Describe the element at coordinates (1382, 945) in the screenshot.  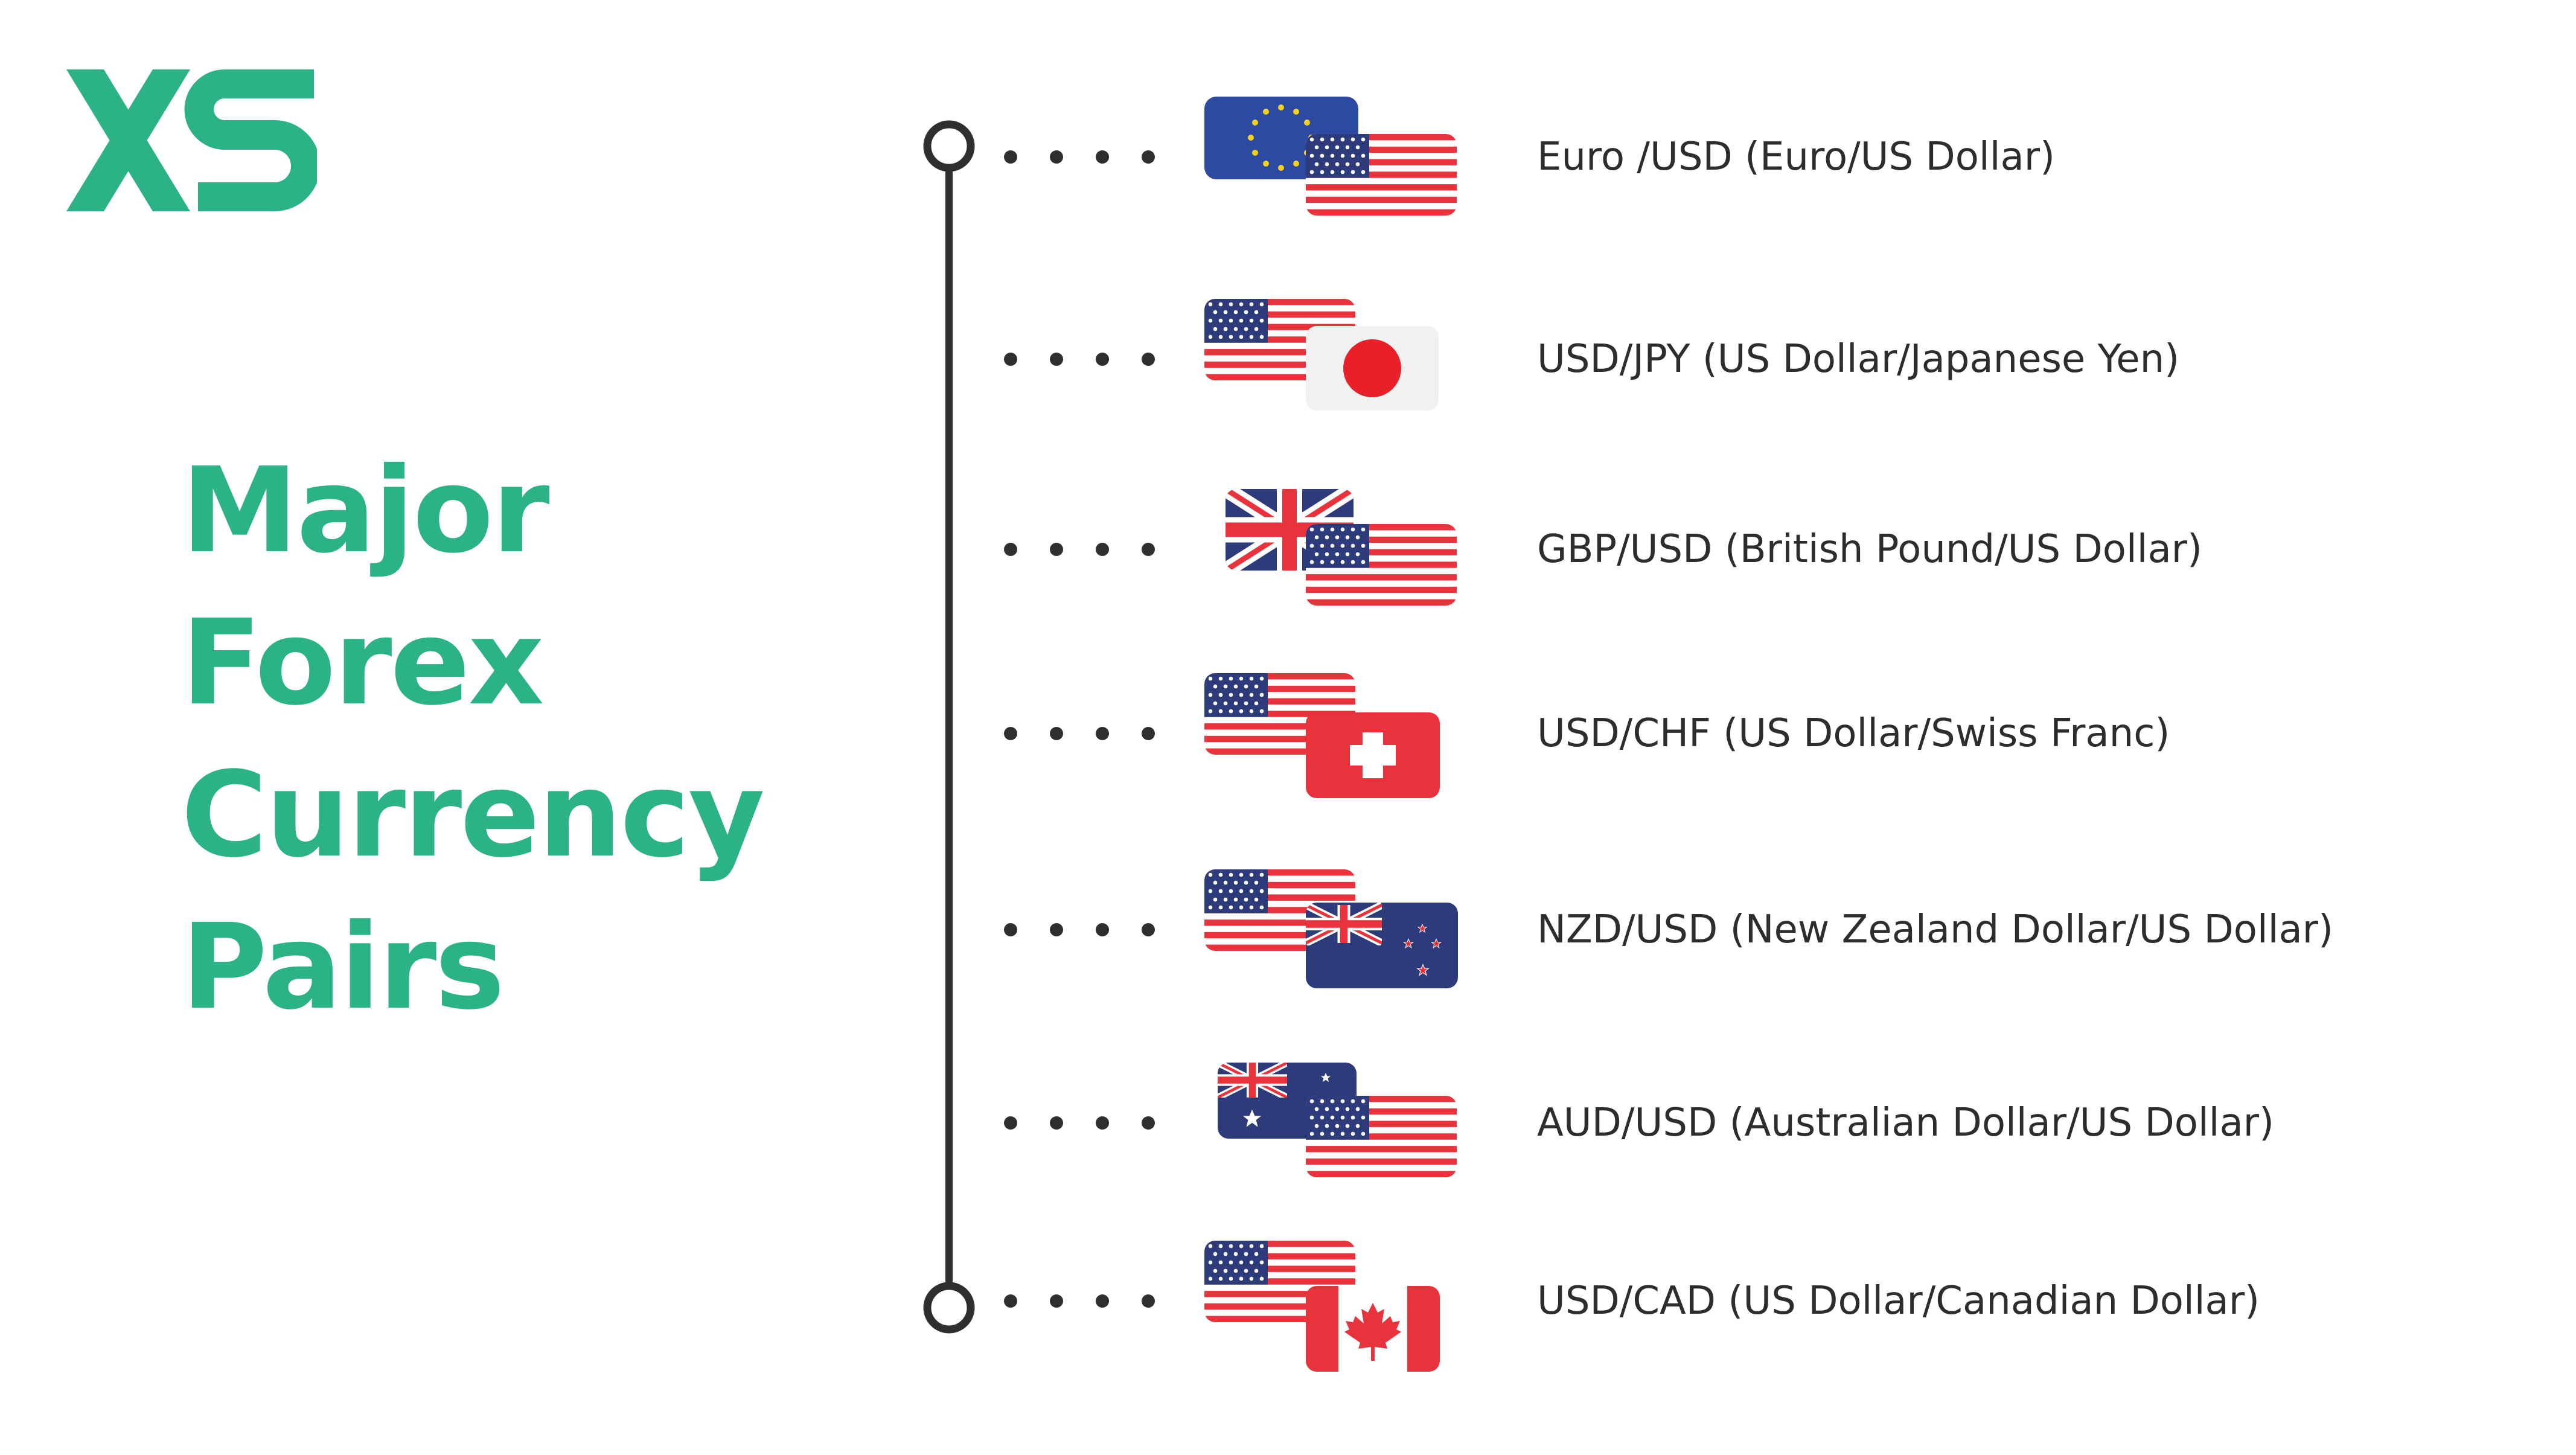
I see `new-zealand-flag-icon` at that location.